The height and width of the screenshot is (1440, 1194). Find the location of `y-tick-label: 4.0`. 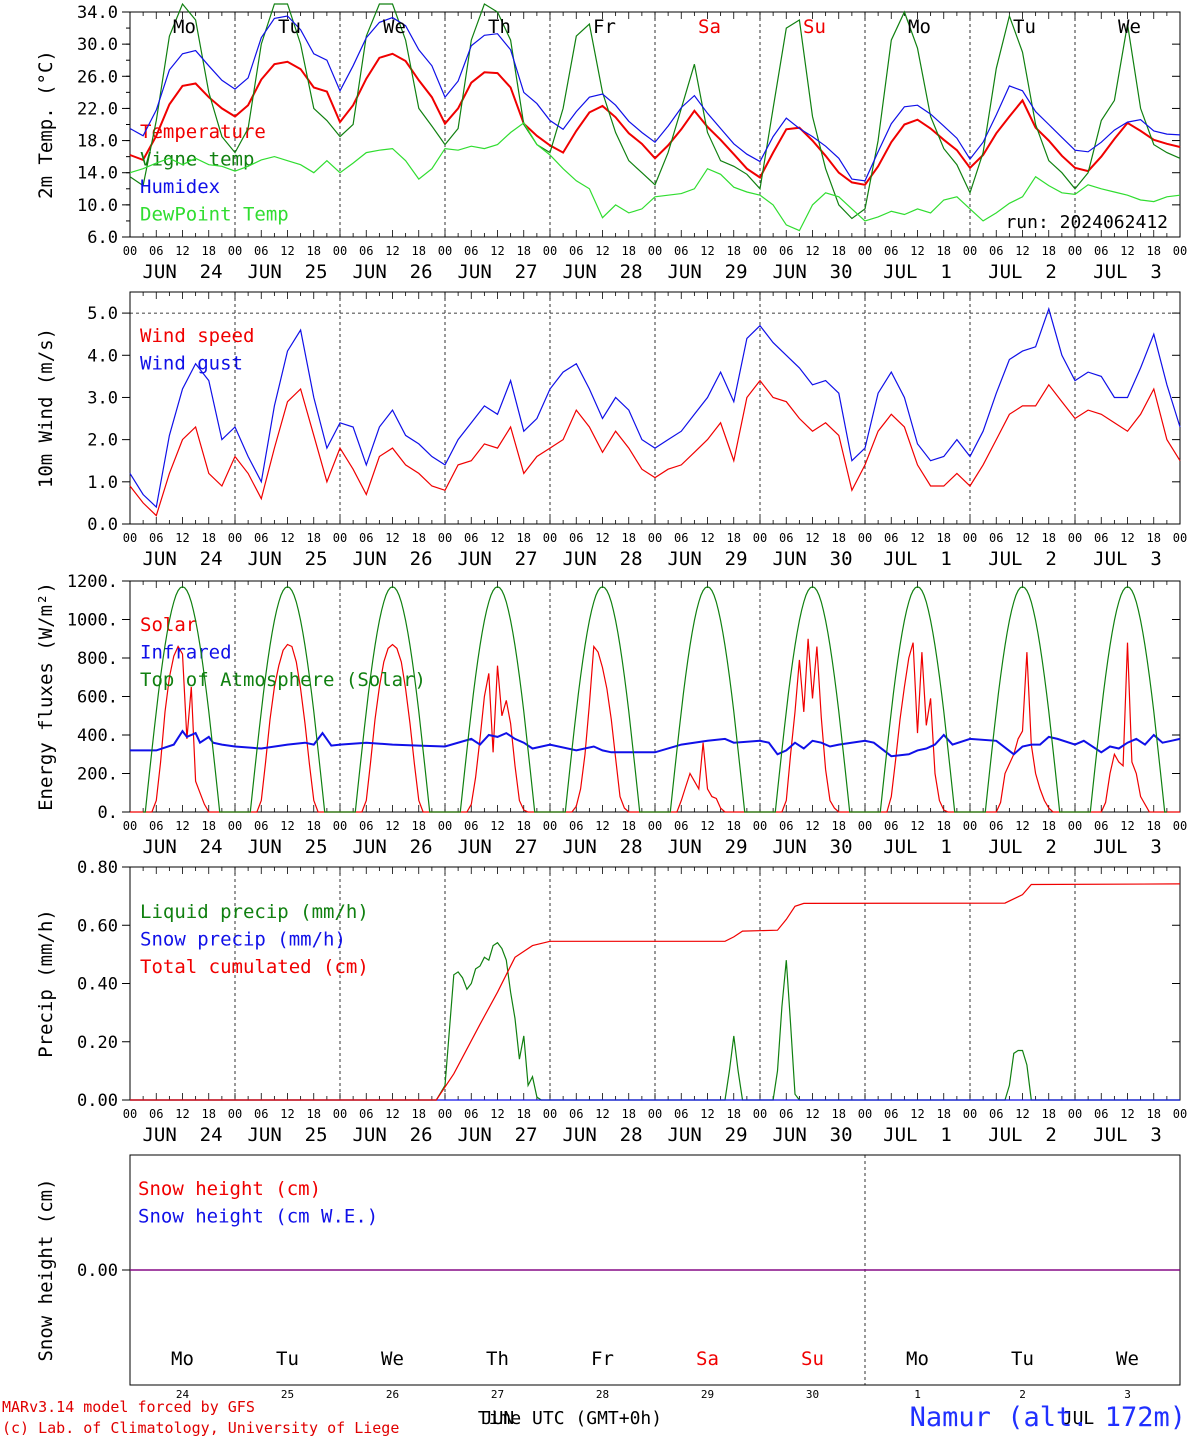

y-tick-label: 4.0 is located at coordinates (102, 356).